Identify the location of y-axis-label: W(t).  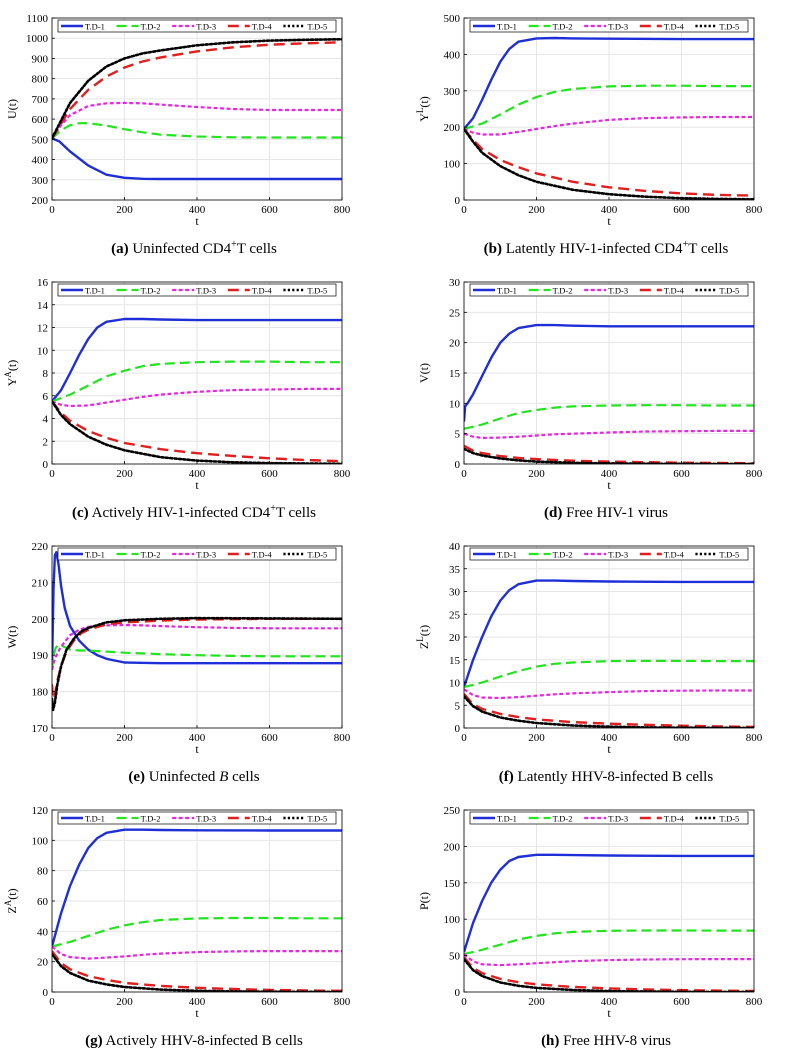
(12, 637).